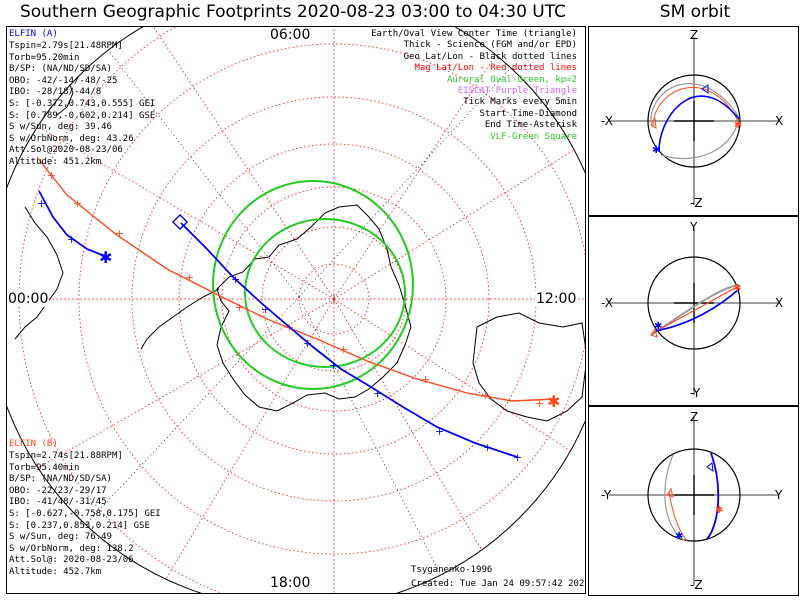 The width and height of the screenshot is (800, 601). What do you see at coordinates (79, 525) in the screenshot?
I see `elfin-b-line: S: [0.237,0.853,0.214] GSE` at bounding box center [79, 525].